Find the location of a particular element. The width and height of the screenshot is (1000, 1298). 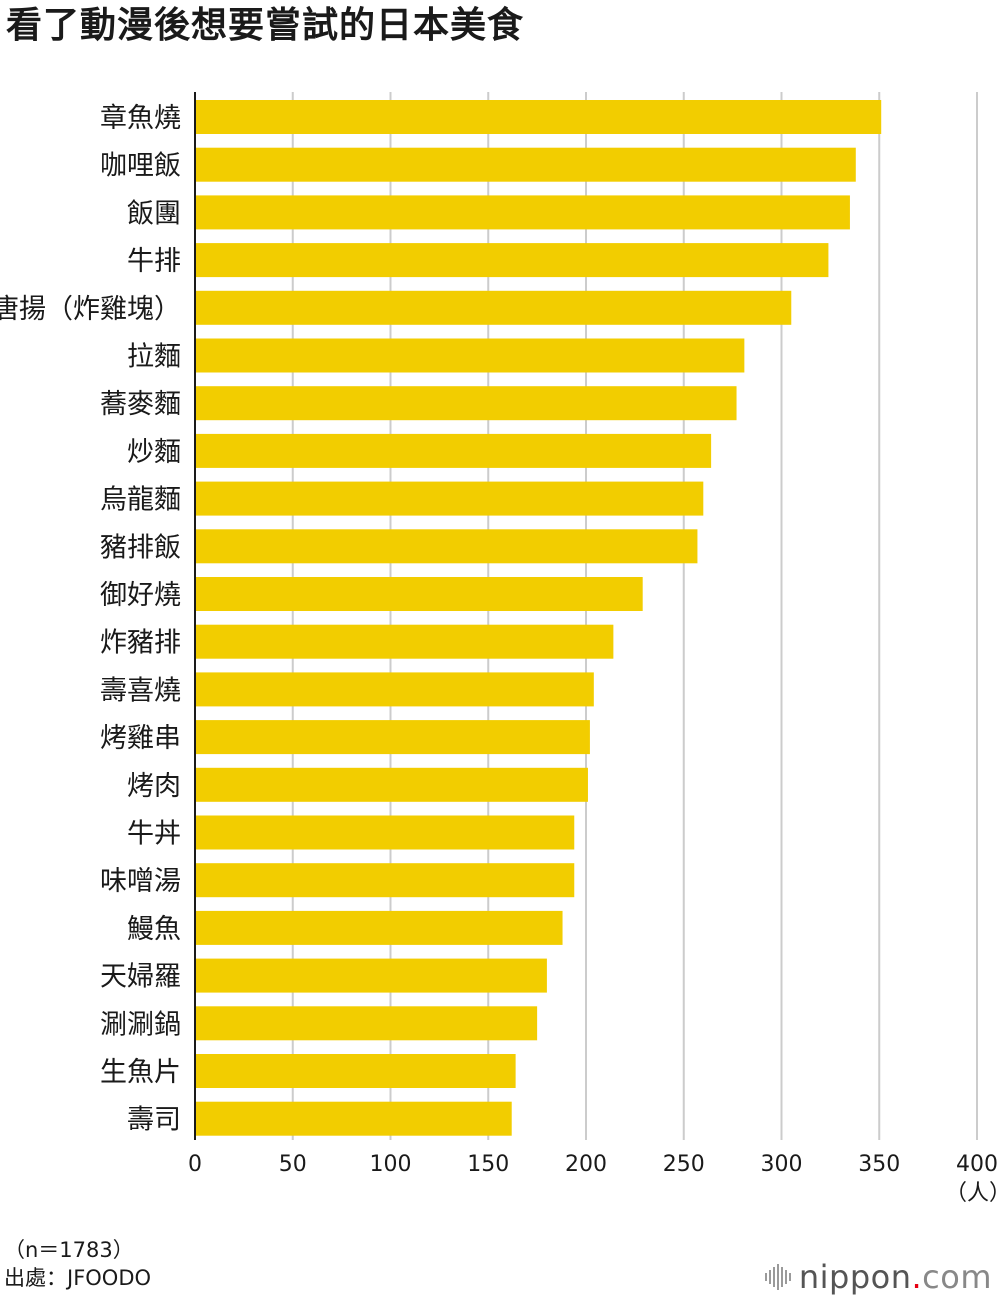

nippon-logo: nippon.com is located at coordinates (878, 1277).